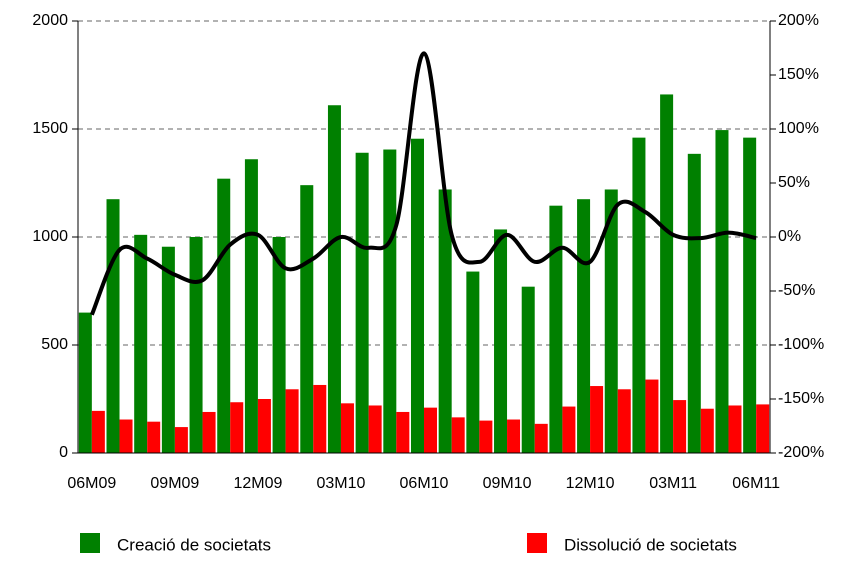 This screenshot has height=563, width=849. What do you see at coordinates (798, 20) in the screenshot?
I see `y2-tick-label: 200%` at bounding box center [798, 20].